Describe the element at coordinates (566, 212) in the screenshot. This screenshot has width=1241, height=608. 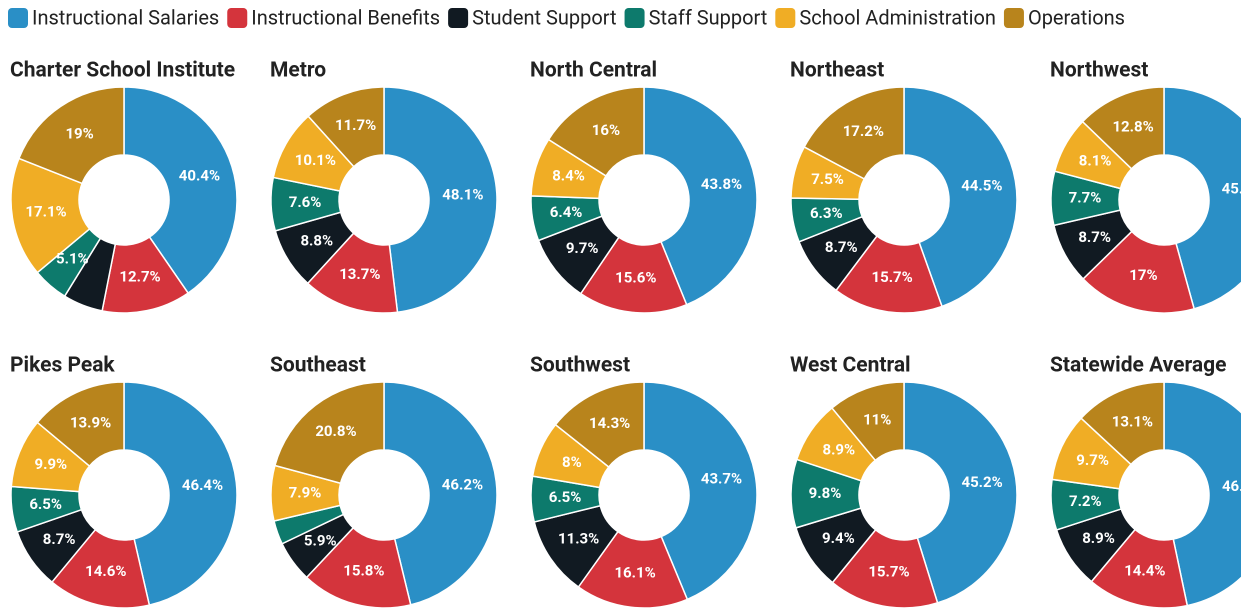
I see `data-label: 6.4%` at that location.